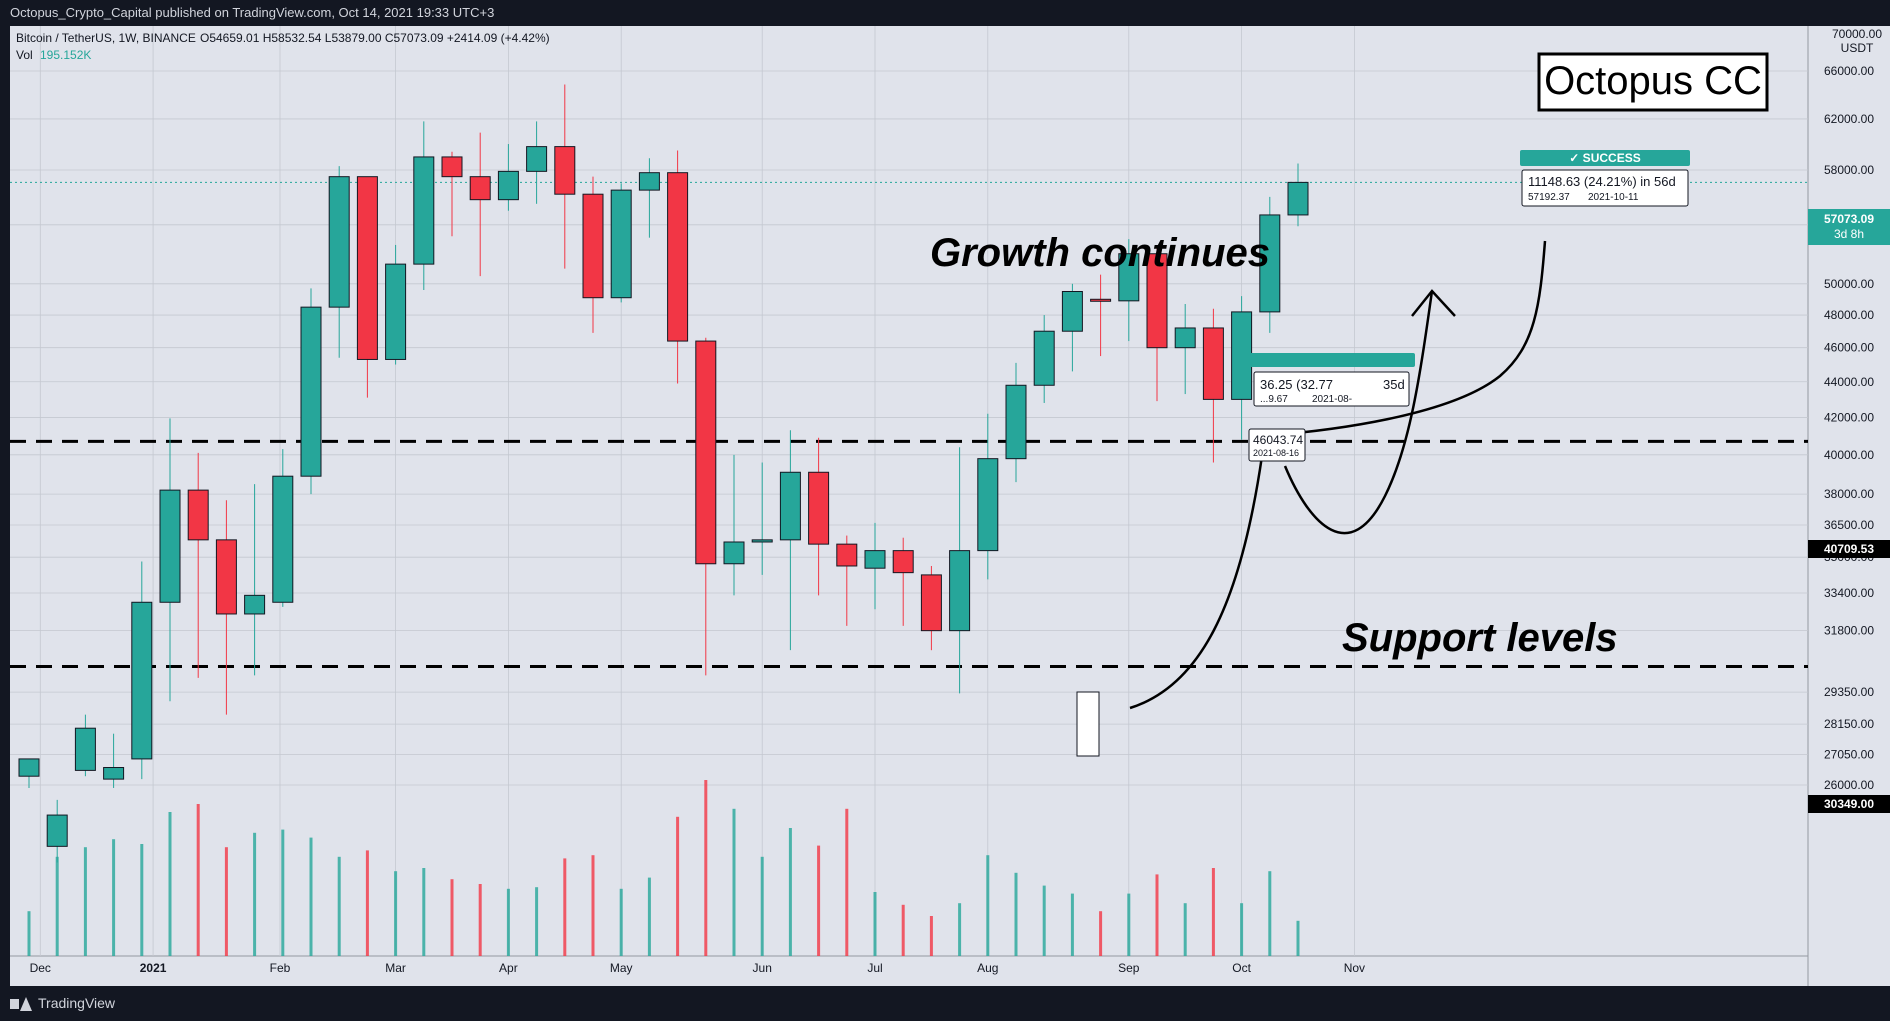 The image size is (1890, 1021). I want to click on time-tick-label: Nov, so click(1354, 968).